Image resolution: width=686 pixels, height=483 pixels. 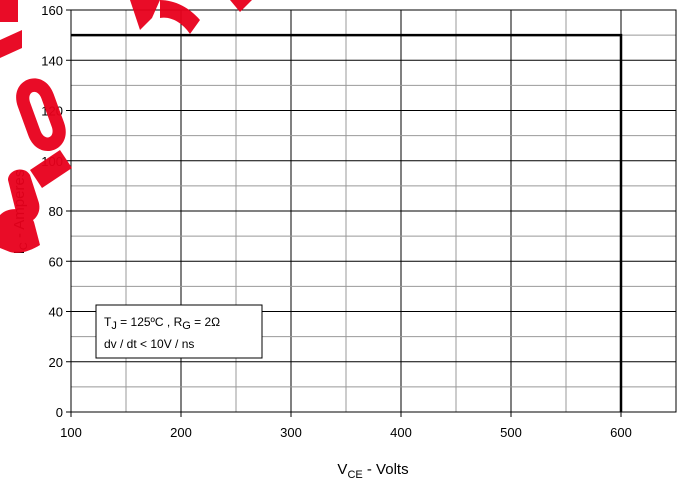 I want to click on y-tick-label: 40, so click(x=56, y=312).